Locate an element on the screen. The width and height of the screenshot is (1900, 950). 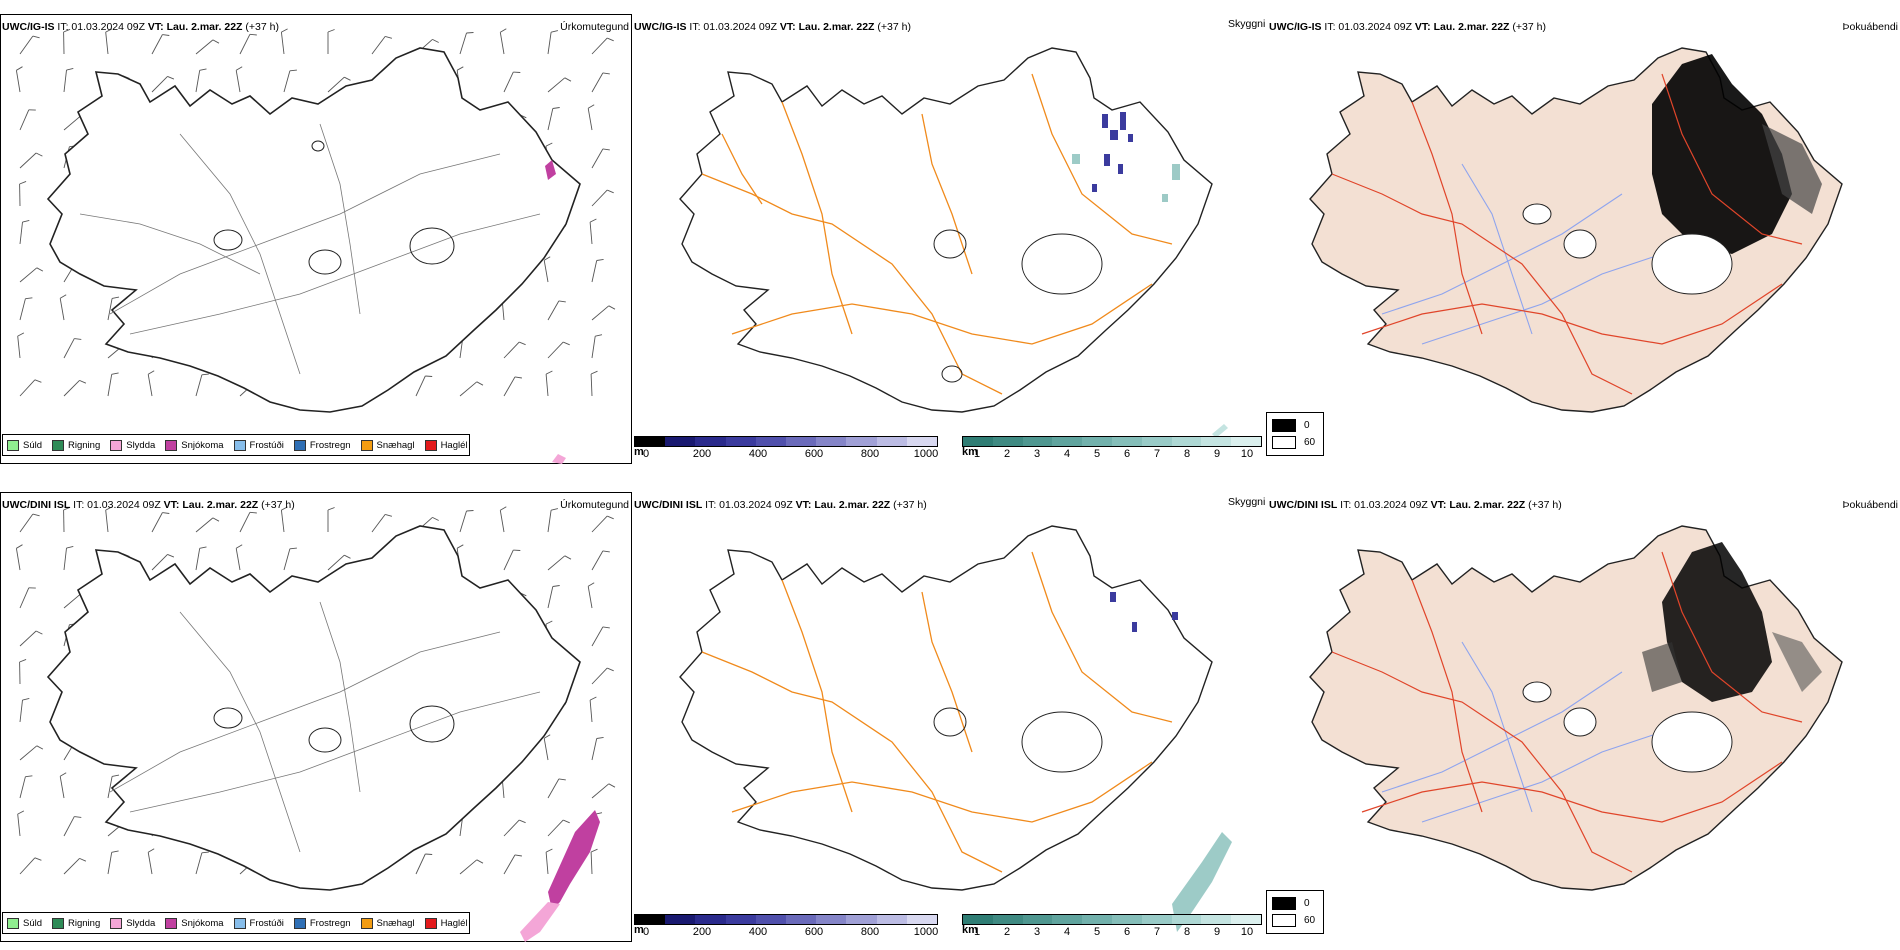
colorbar-tick: 400 is located at coordinates (758, 454).